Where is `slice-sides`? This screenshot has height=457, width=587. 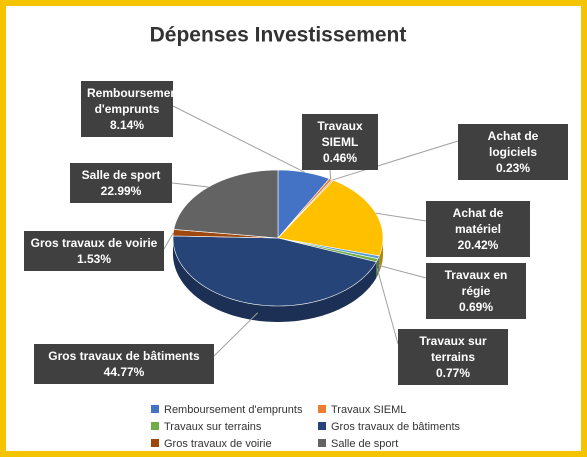 slice-sides is located at coordinates (278, 280).